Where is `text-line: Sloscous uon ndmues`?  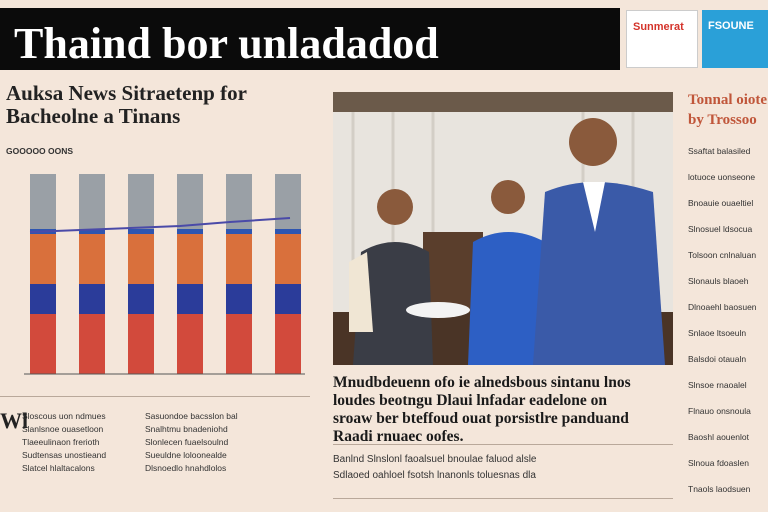 text-line: Sloscous uon ndmues is located at coordinates (64, 416).